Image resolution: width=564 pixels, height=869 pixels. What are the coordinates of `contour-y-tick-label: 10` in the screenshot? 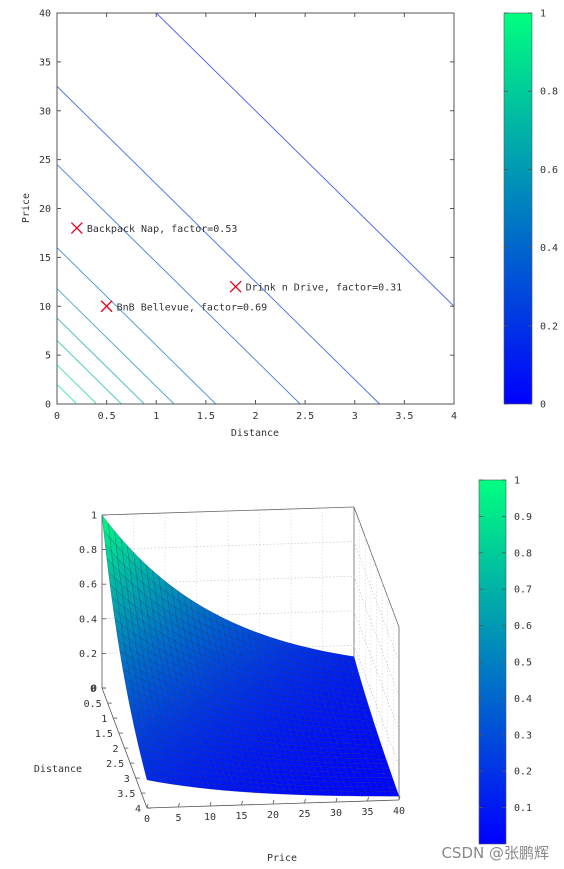 It's located at (45, 307).